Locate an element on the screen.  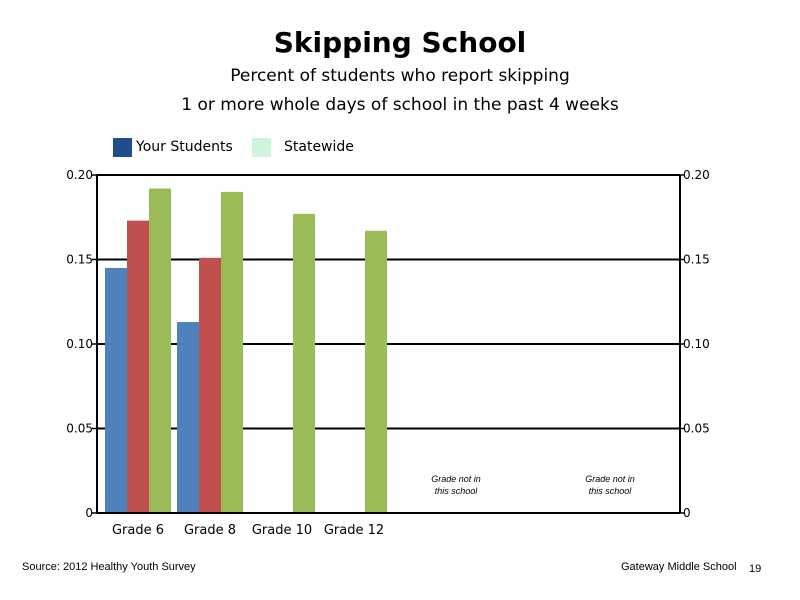
x-tick-label: Grade 10 is located at coordinates (282, 530).